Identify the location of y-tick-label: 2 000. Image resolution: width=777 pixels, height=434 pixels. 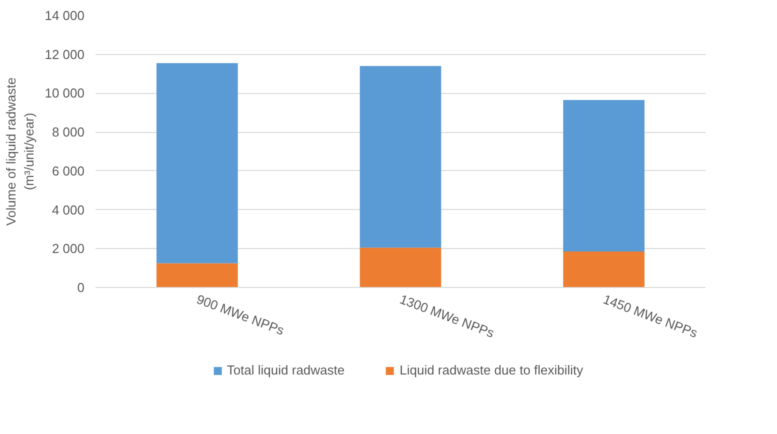
(68, 248).